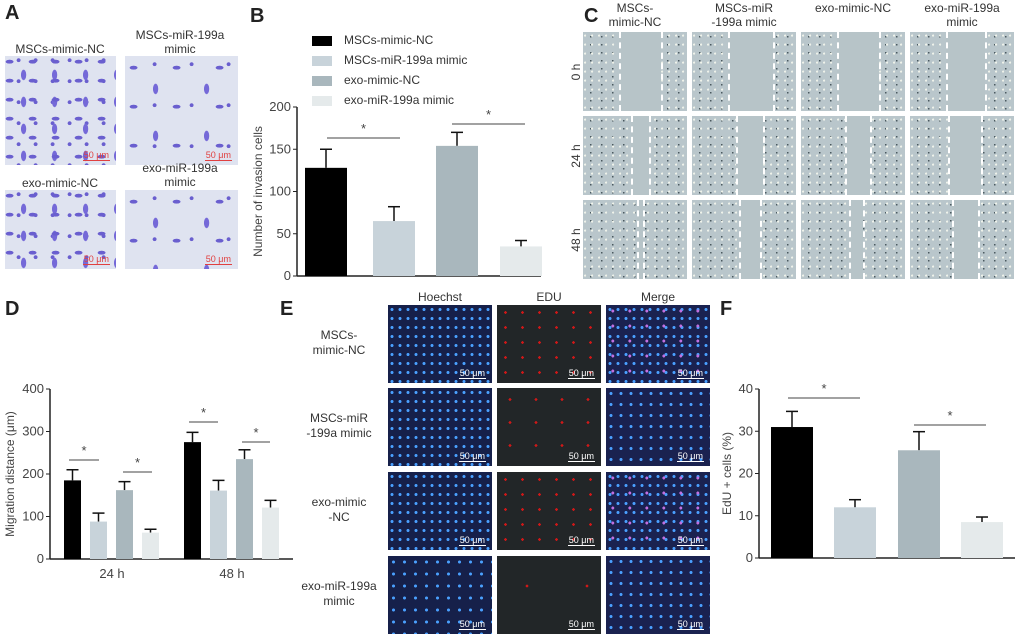  I want to click on panel-a-caption-3: exo-mimic-NC, so click(60, 183).